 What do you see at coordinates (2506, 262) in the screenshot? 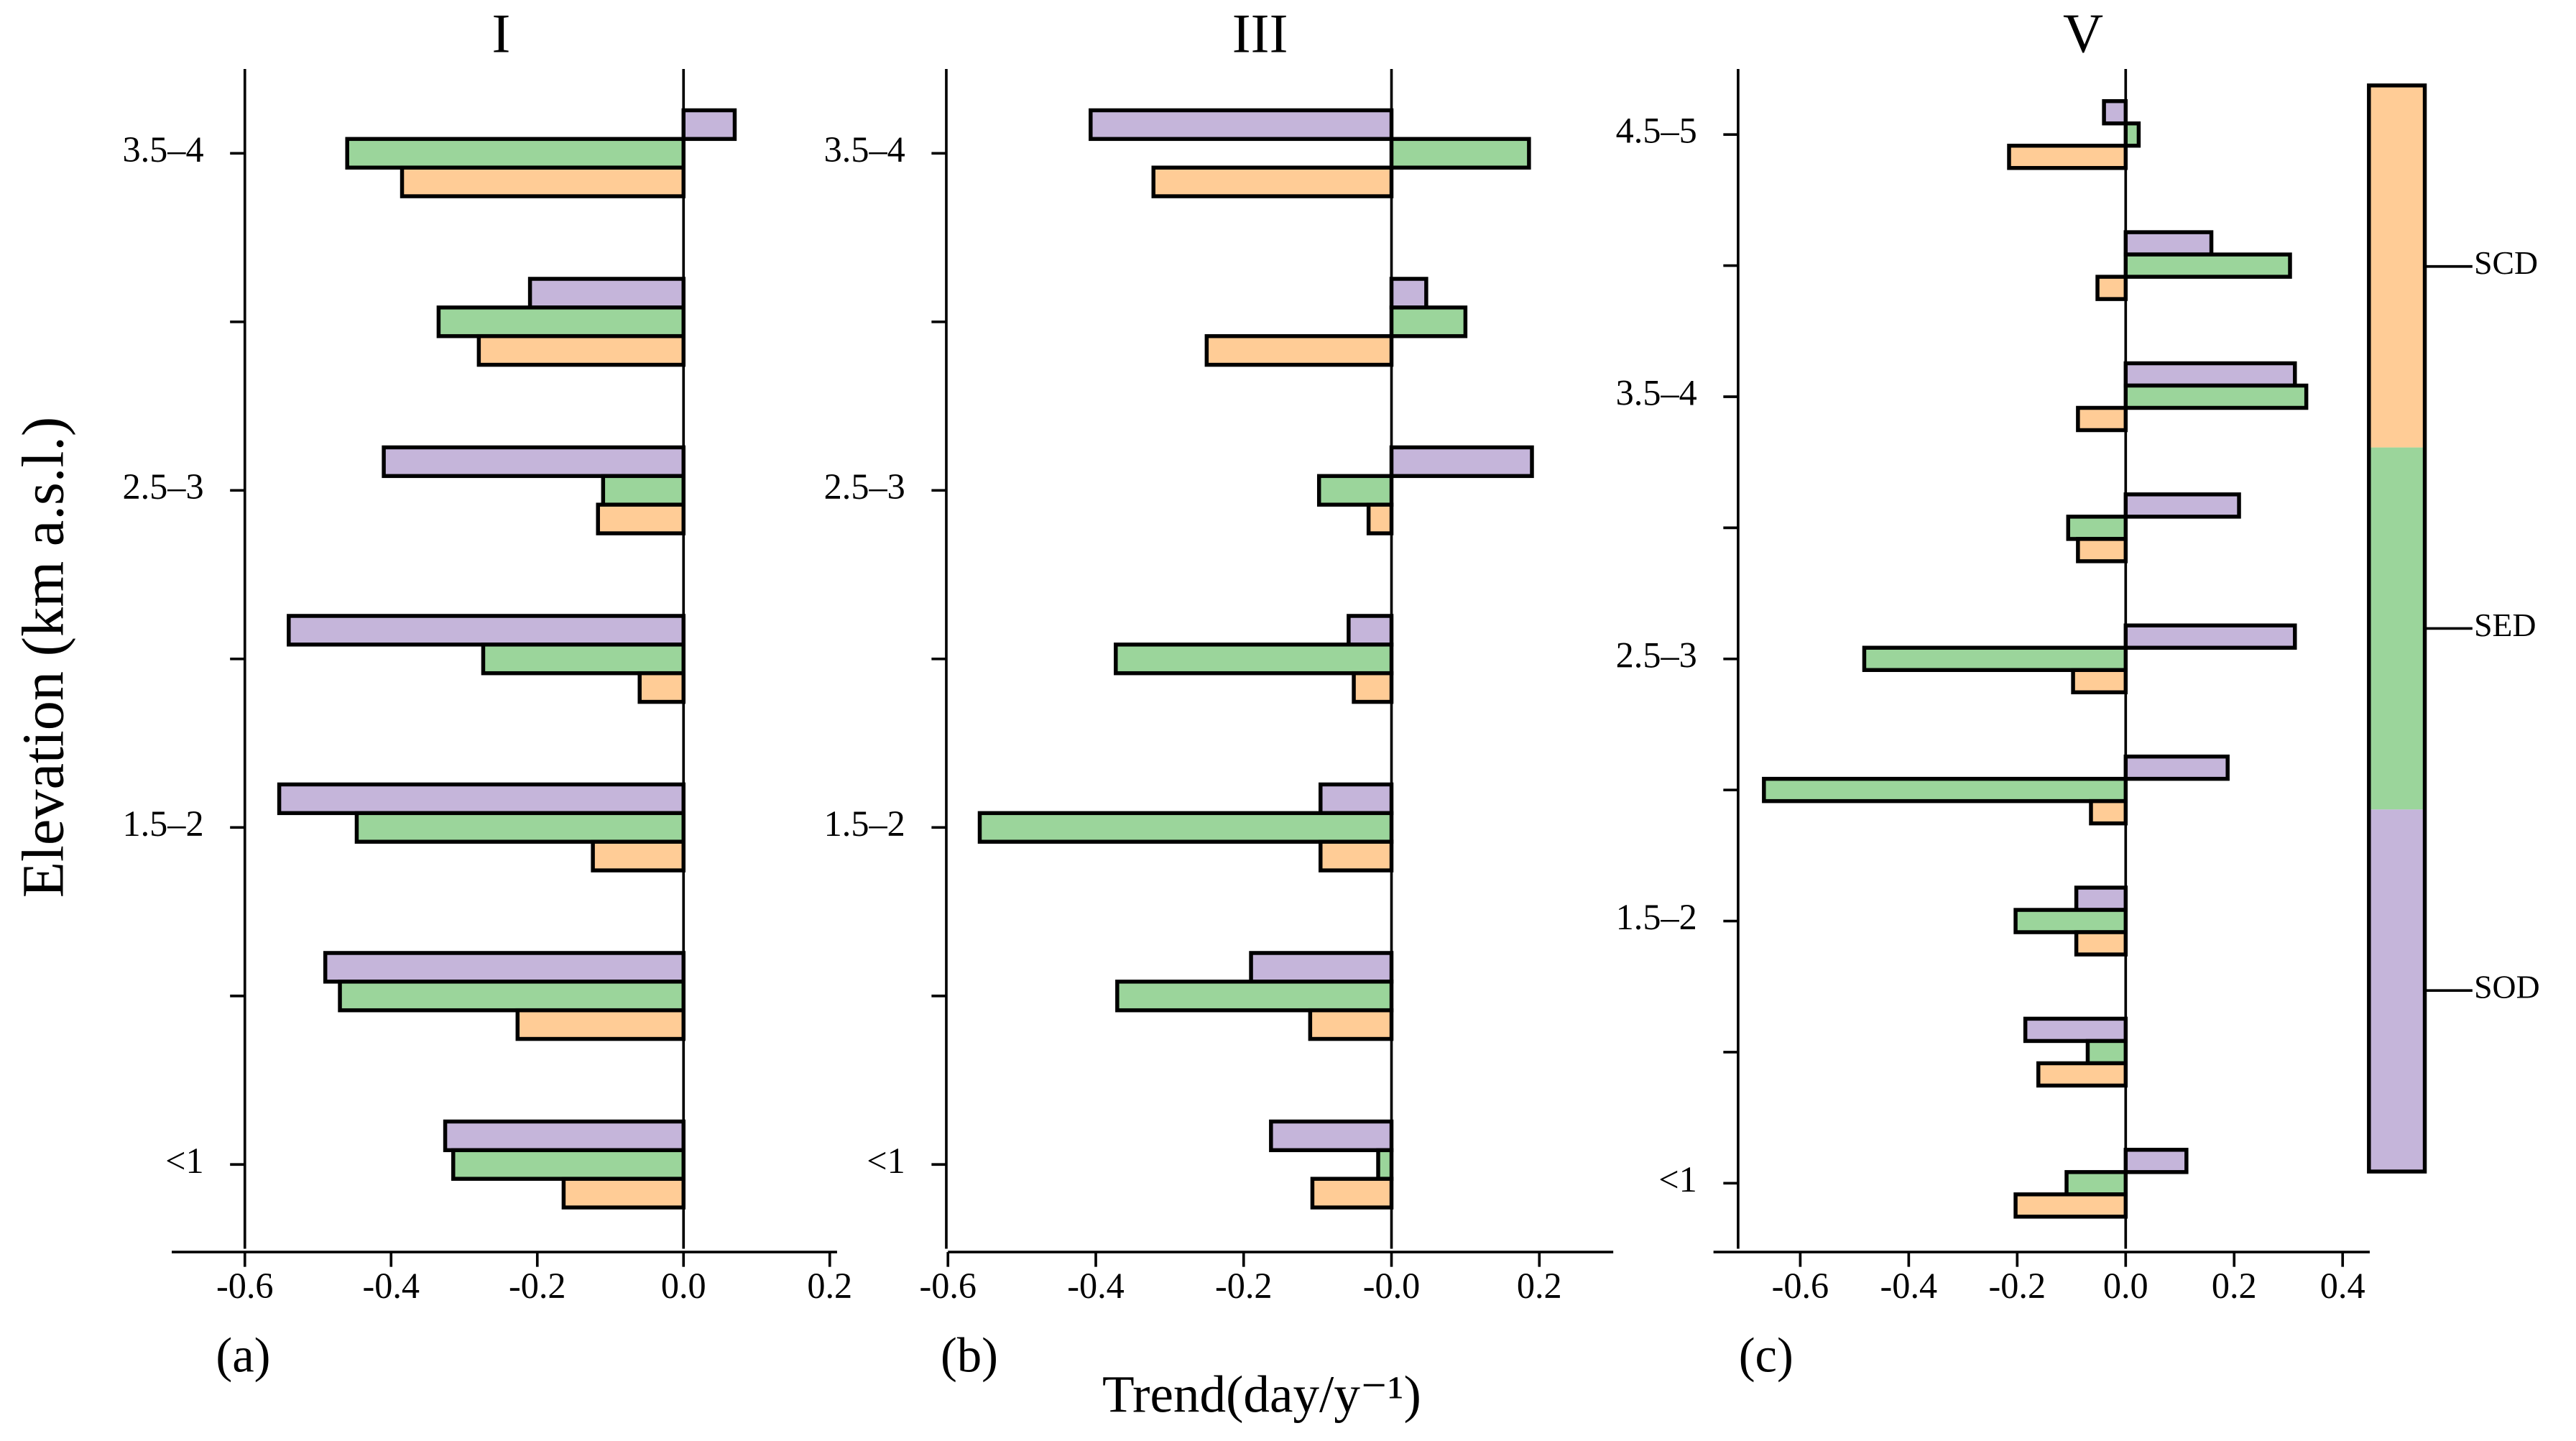
I see `legend-label: SCD` at bounding box center [2506, 262].